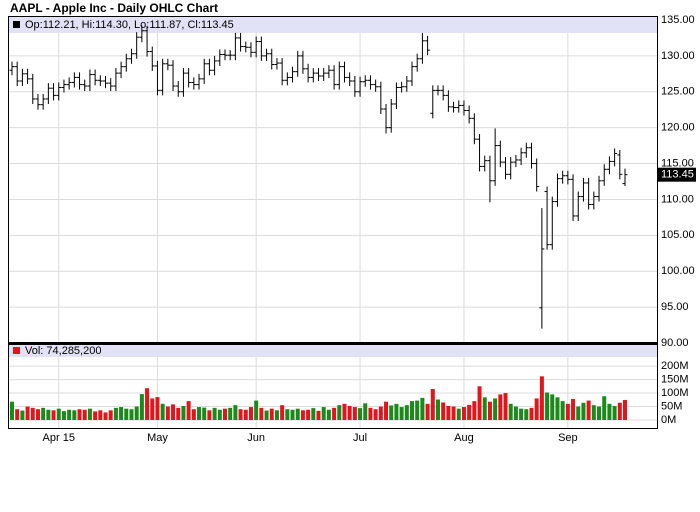 Image resolution: width=700 pixels, height=512 pixels. What do you see at coordinates (675, 307) in the screenshot?
I see `y-tick-label: 95.00` at bounding box center [675, 307].